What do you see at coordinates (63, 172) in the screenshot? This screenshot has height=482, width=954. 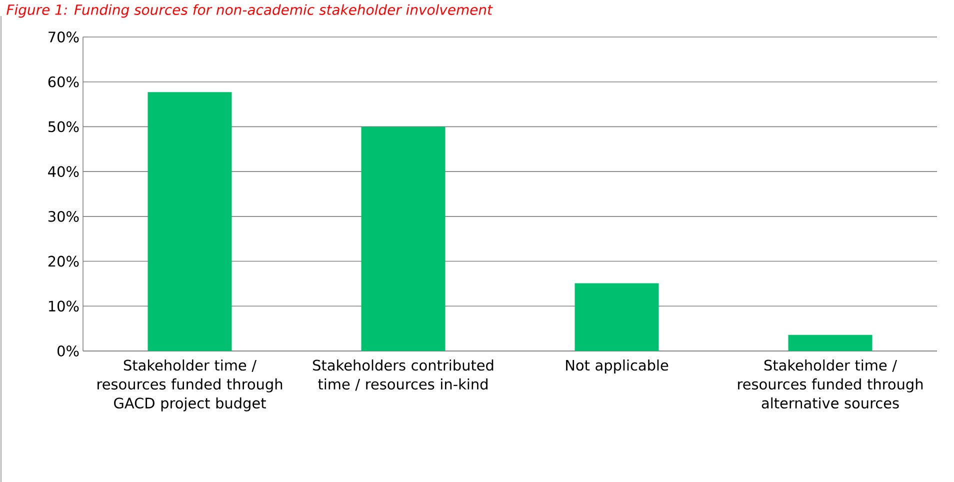 I see `y-tick-label: 40%` at bounding box center [63, 172].